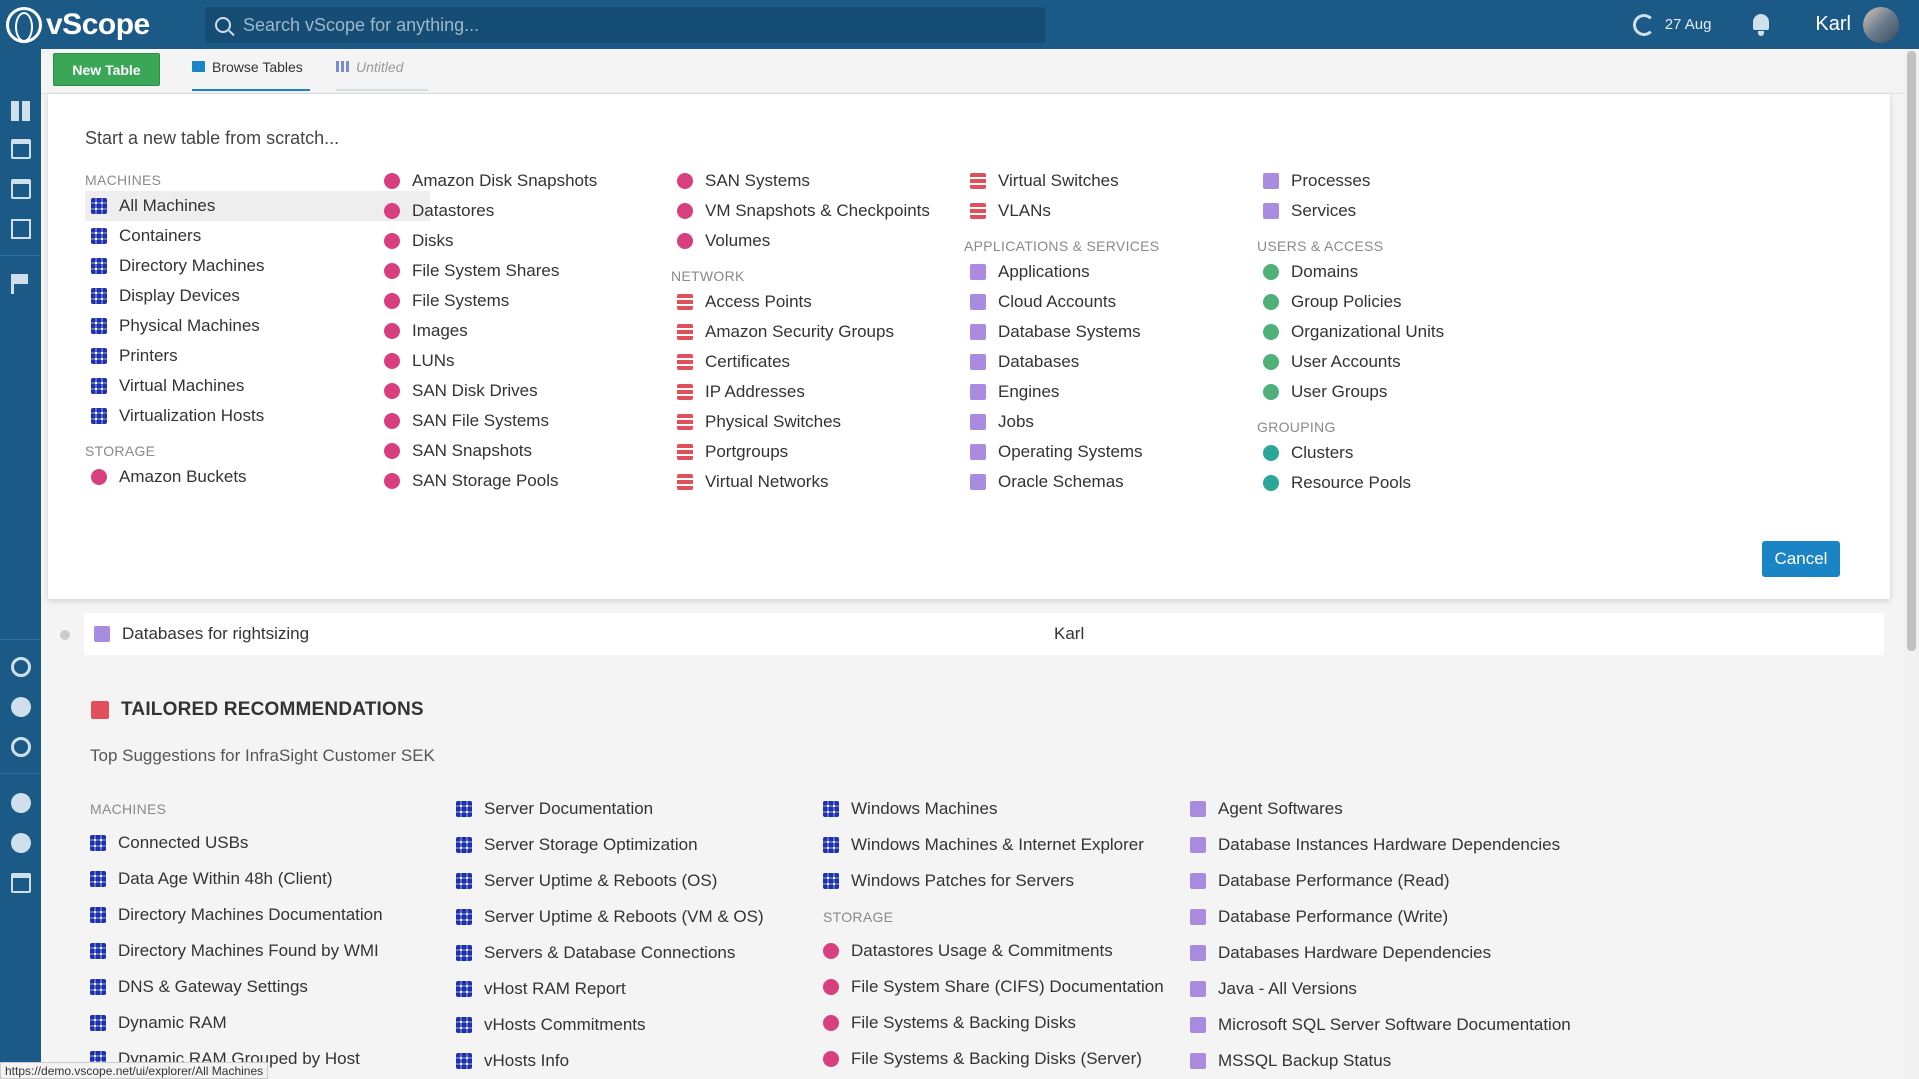 Image resolution: width=1919 pixels, height=1079 pixels. What do you see at coordinates (550, 301) in the screenshot?
I see `table-type-item: File Systems` at bounding box center [550, 301].